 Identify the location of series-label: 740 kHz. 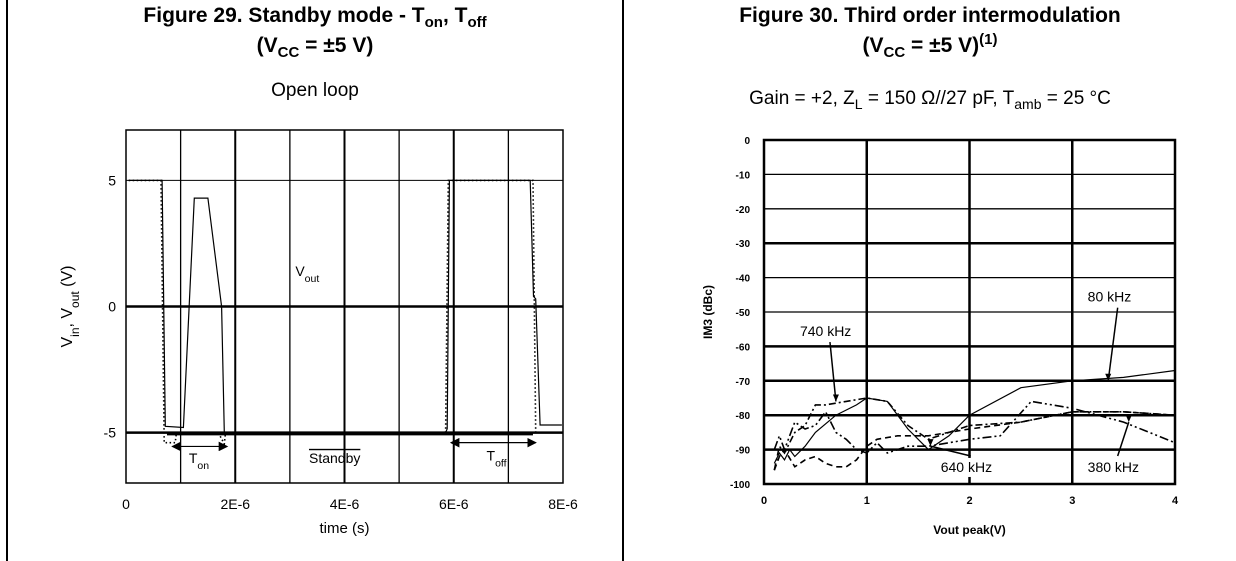
(825, 331).